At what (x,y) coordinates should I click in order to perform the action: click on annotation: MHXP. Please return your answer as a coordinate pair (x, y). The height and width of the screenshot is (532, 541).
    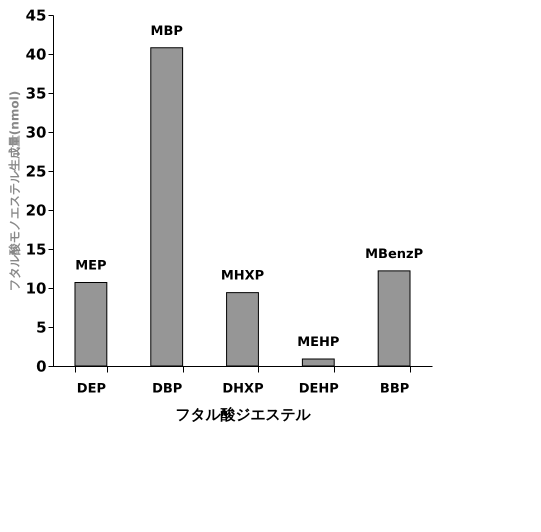
    Looking at the image, I should click on (242, 276).